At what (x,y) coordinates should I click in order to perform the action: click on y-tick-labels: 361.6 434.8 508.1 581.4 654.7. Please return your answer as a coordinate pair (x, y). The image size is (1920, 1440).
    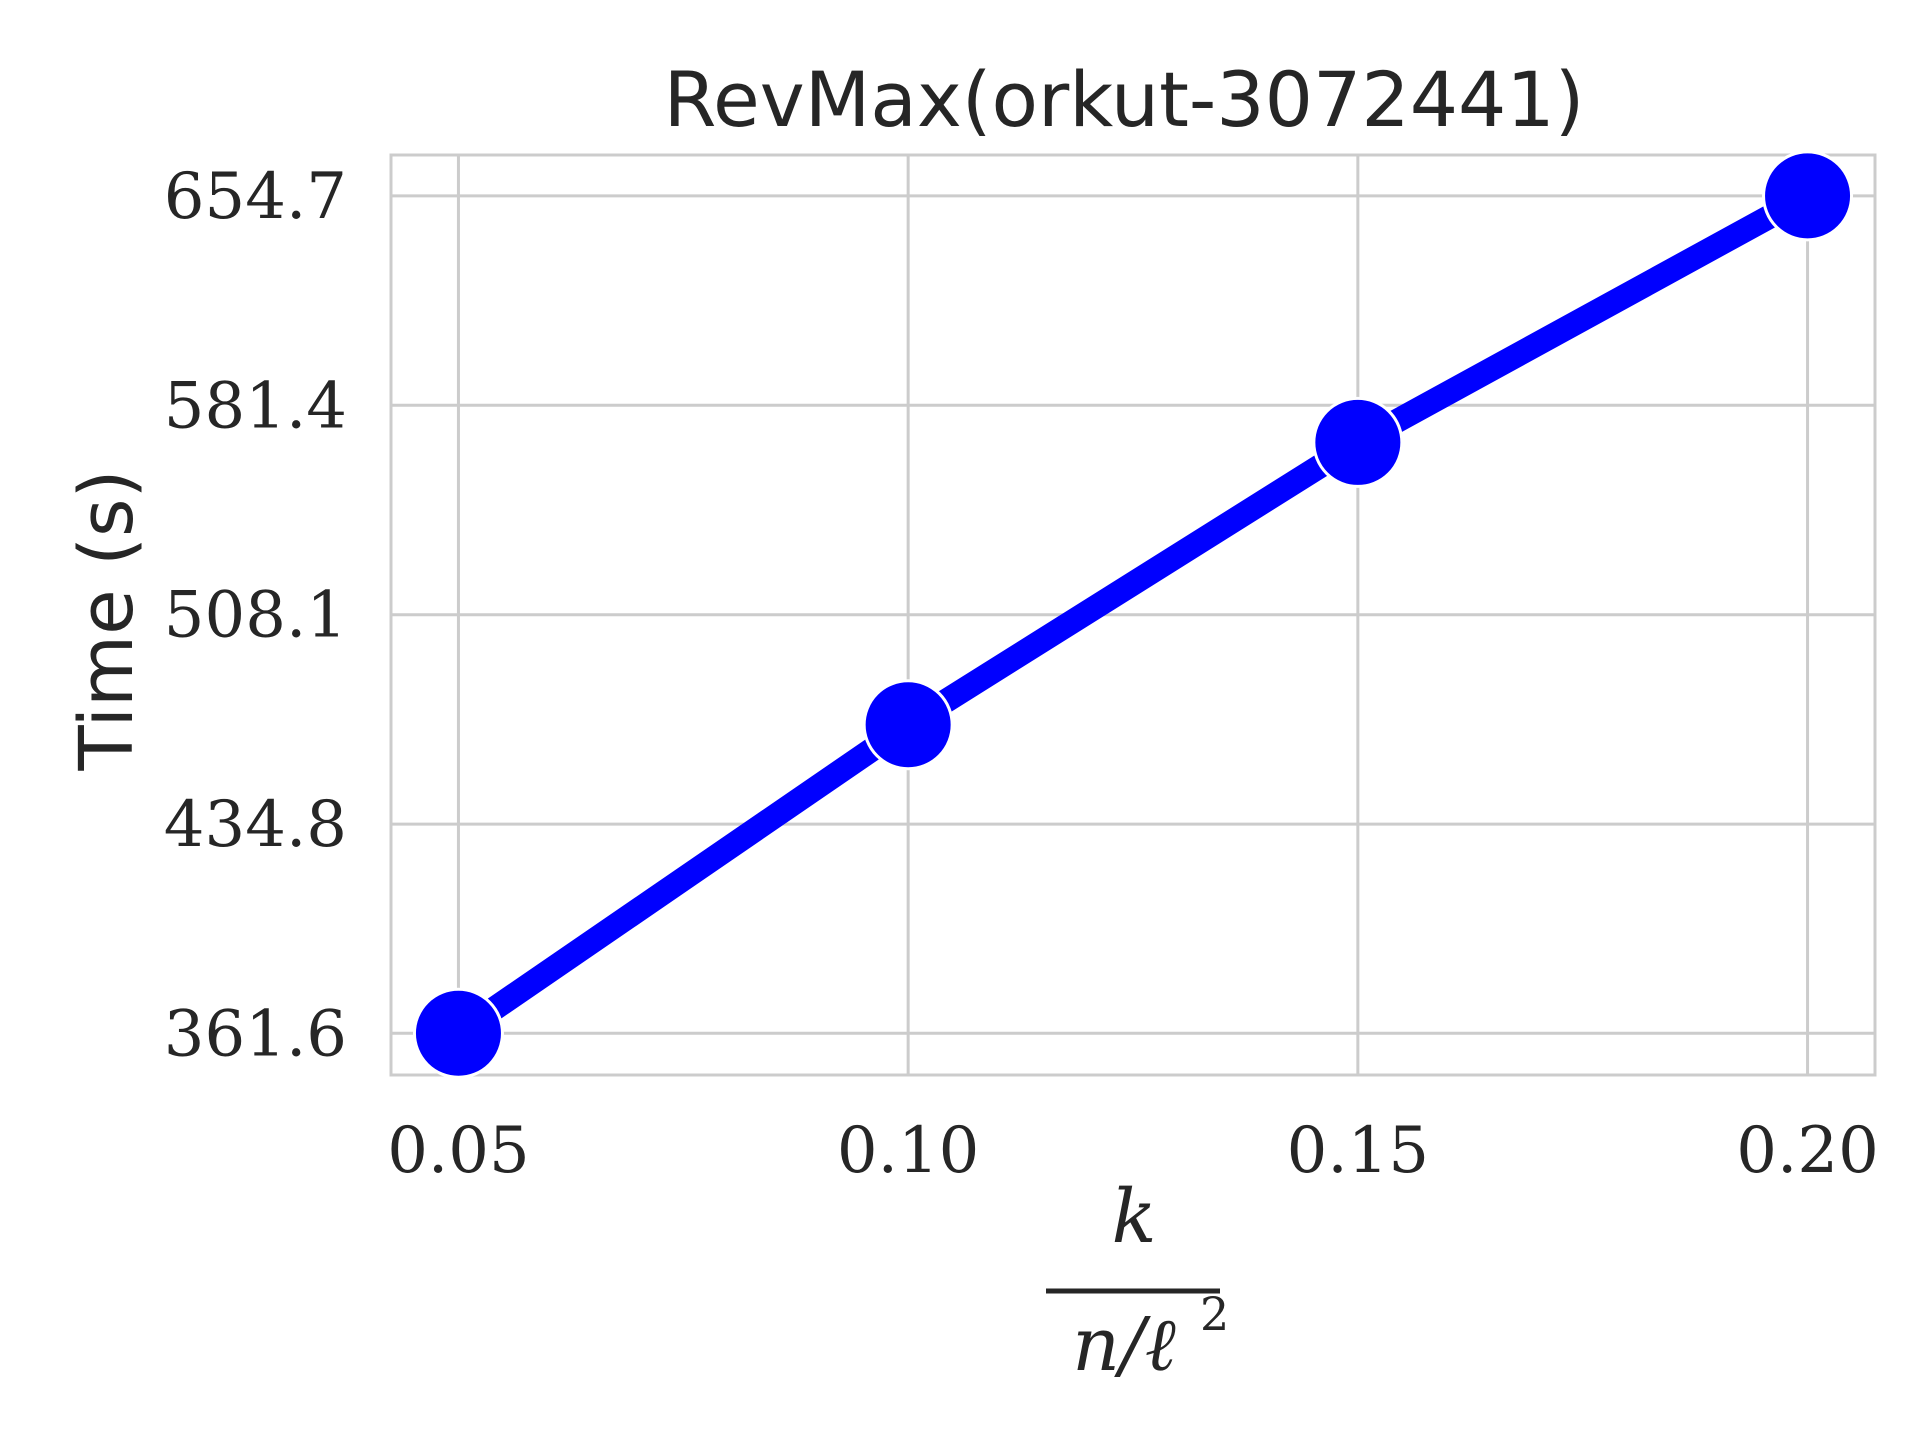
    Looking at the image, I should click on (255, 615).